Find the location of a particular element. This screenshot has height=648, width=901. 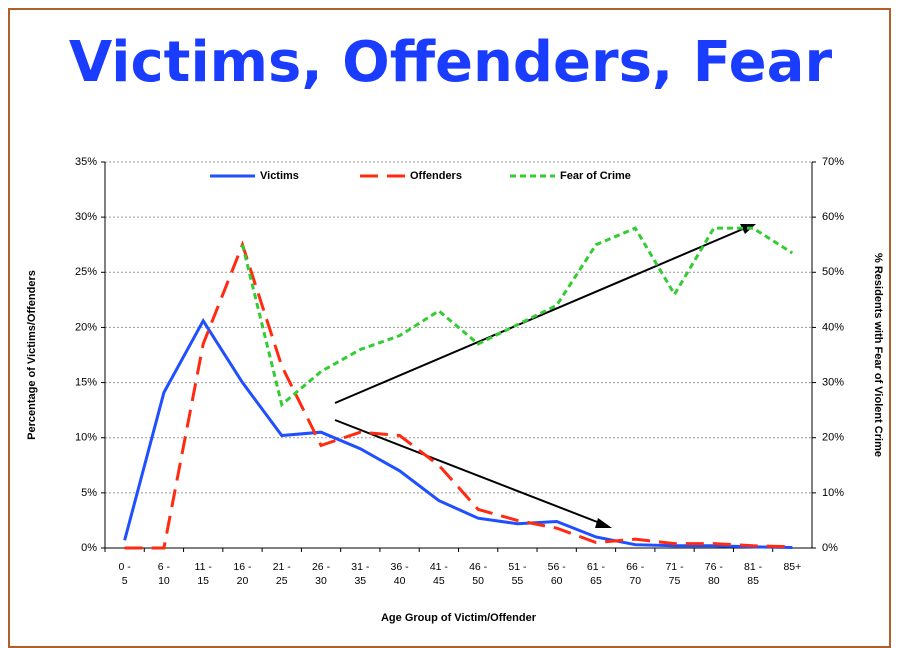

y2-tick-label: 60% is located at coordinates (833, 217).